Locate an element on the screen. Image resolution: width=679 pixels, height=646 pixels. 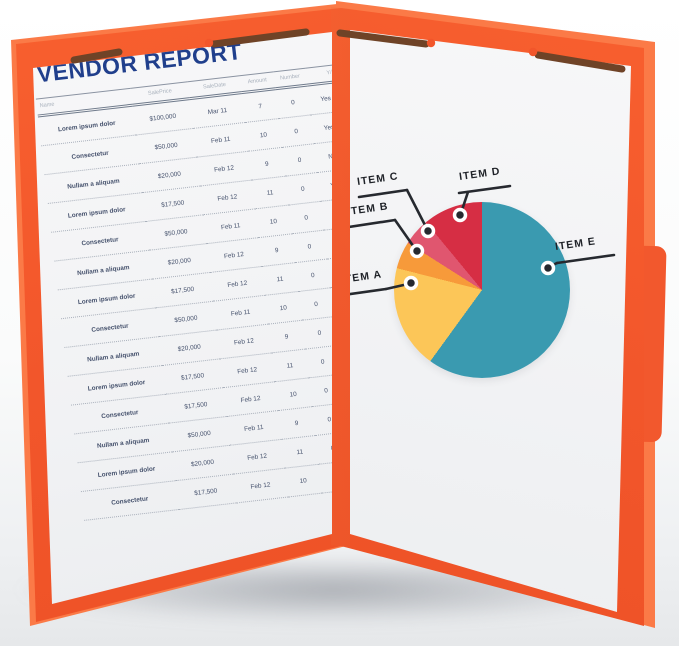
cell-amount: 7 is located at coordinates (260, 106).